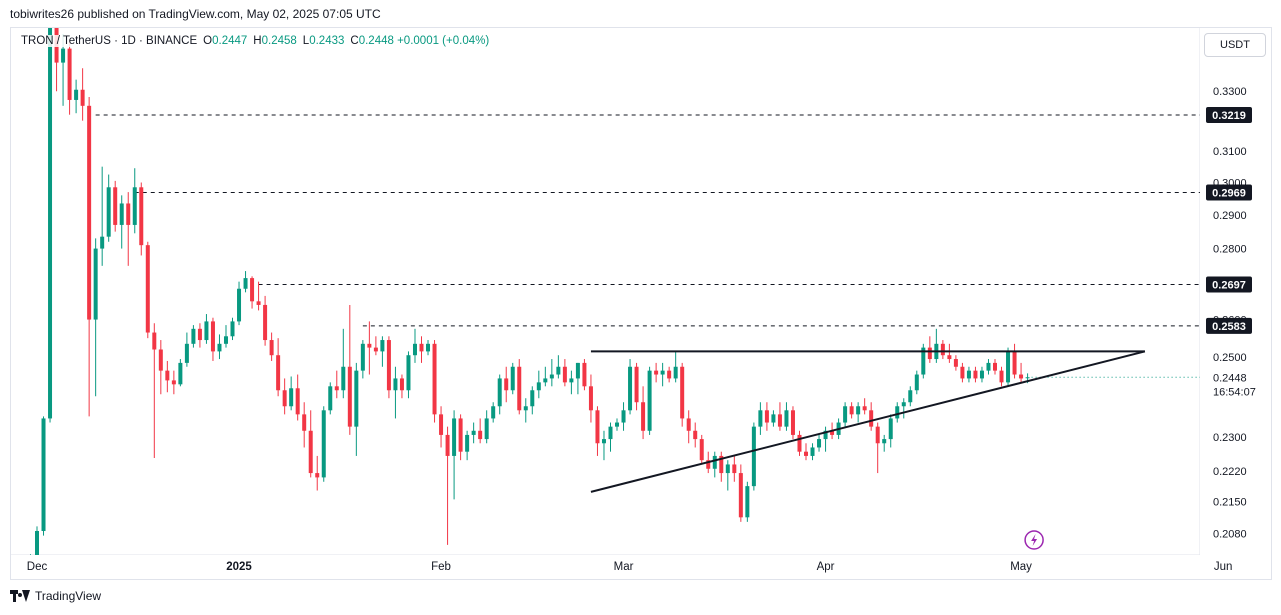 The height and width of the screenshot is (615, 1281). Describe the element at coordinates (279, 41) in the screenshot. I see `ohlc-value: 0.2458` at that location.